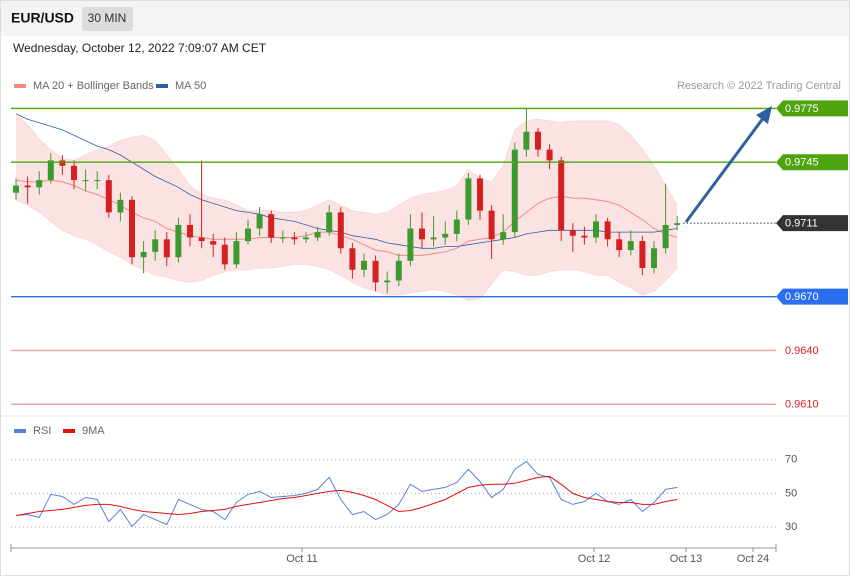 This screenshot has width=850, height=576. Describe the element at coordinates (425, 18) in the screenshot. I see `header-bar` at that location.